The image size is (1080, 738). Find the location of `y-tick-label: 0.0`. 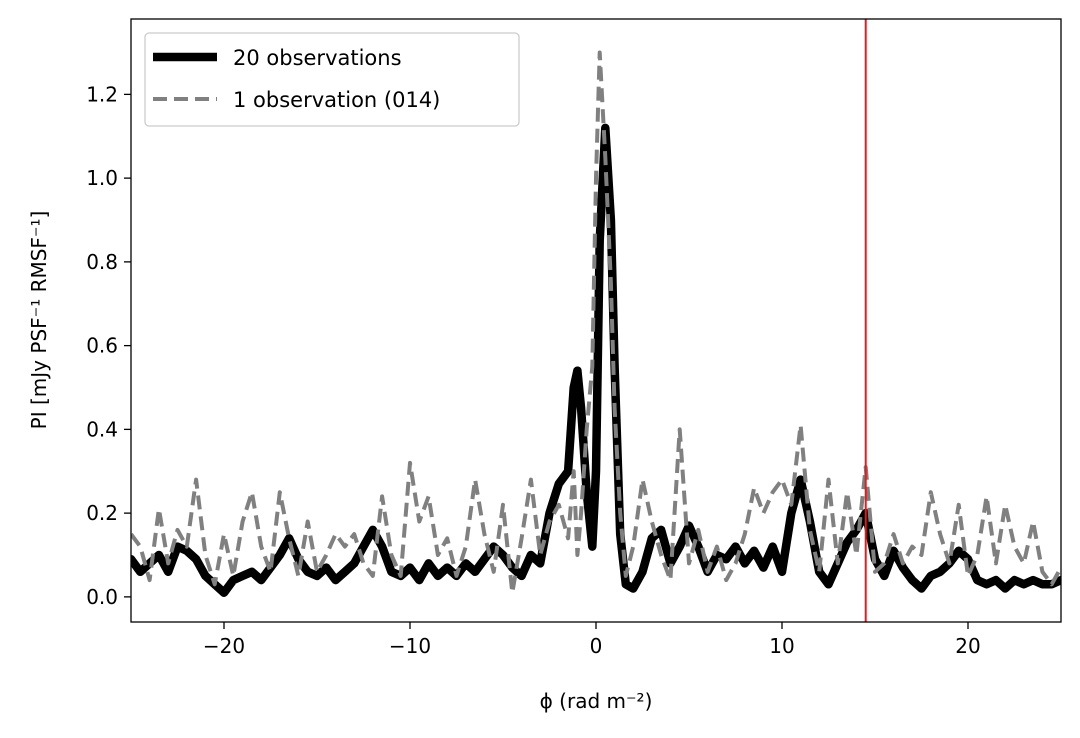

y-tick-label: 0.0 is located at coordinates (102, 597).